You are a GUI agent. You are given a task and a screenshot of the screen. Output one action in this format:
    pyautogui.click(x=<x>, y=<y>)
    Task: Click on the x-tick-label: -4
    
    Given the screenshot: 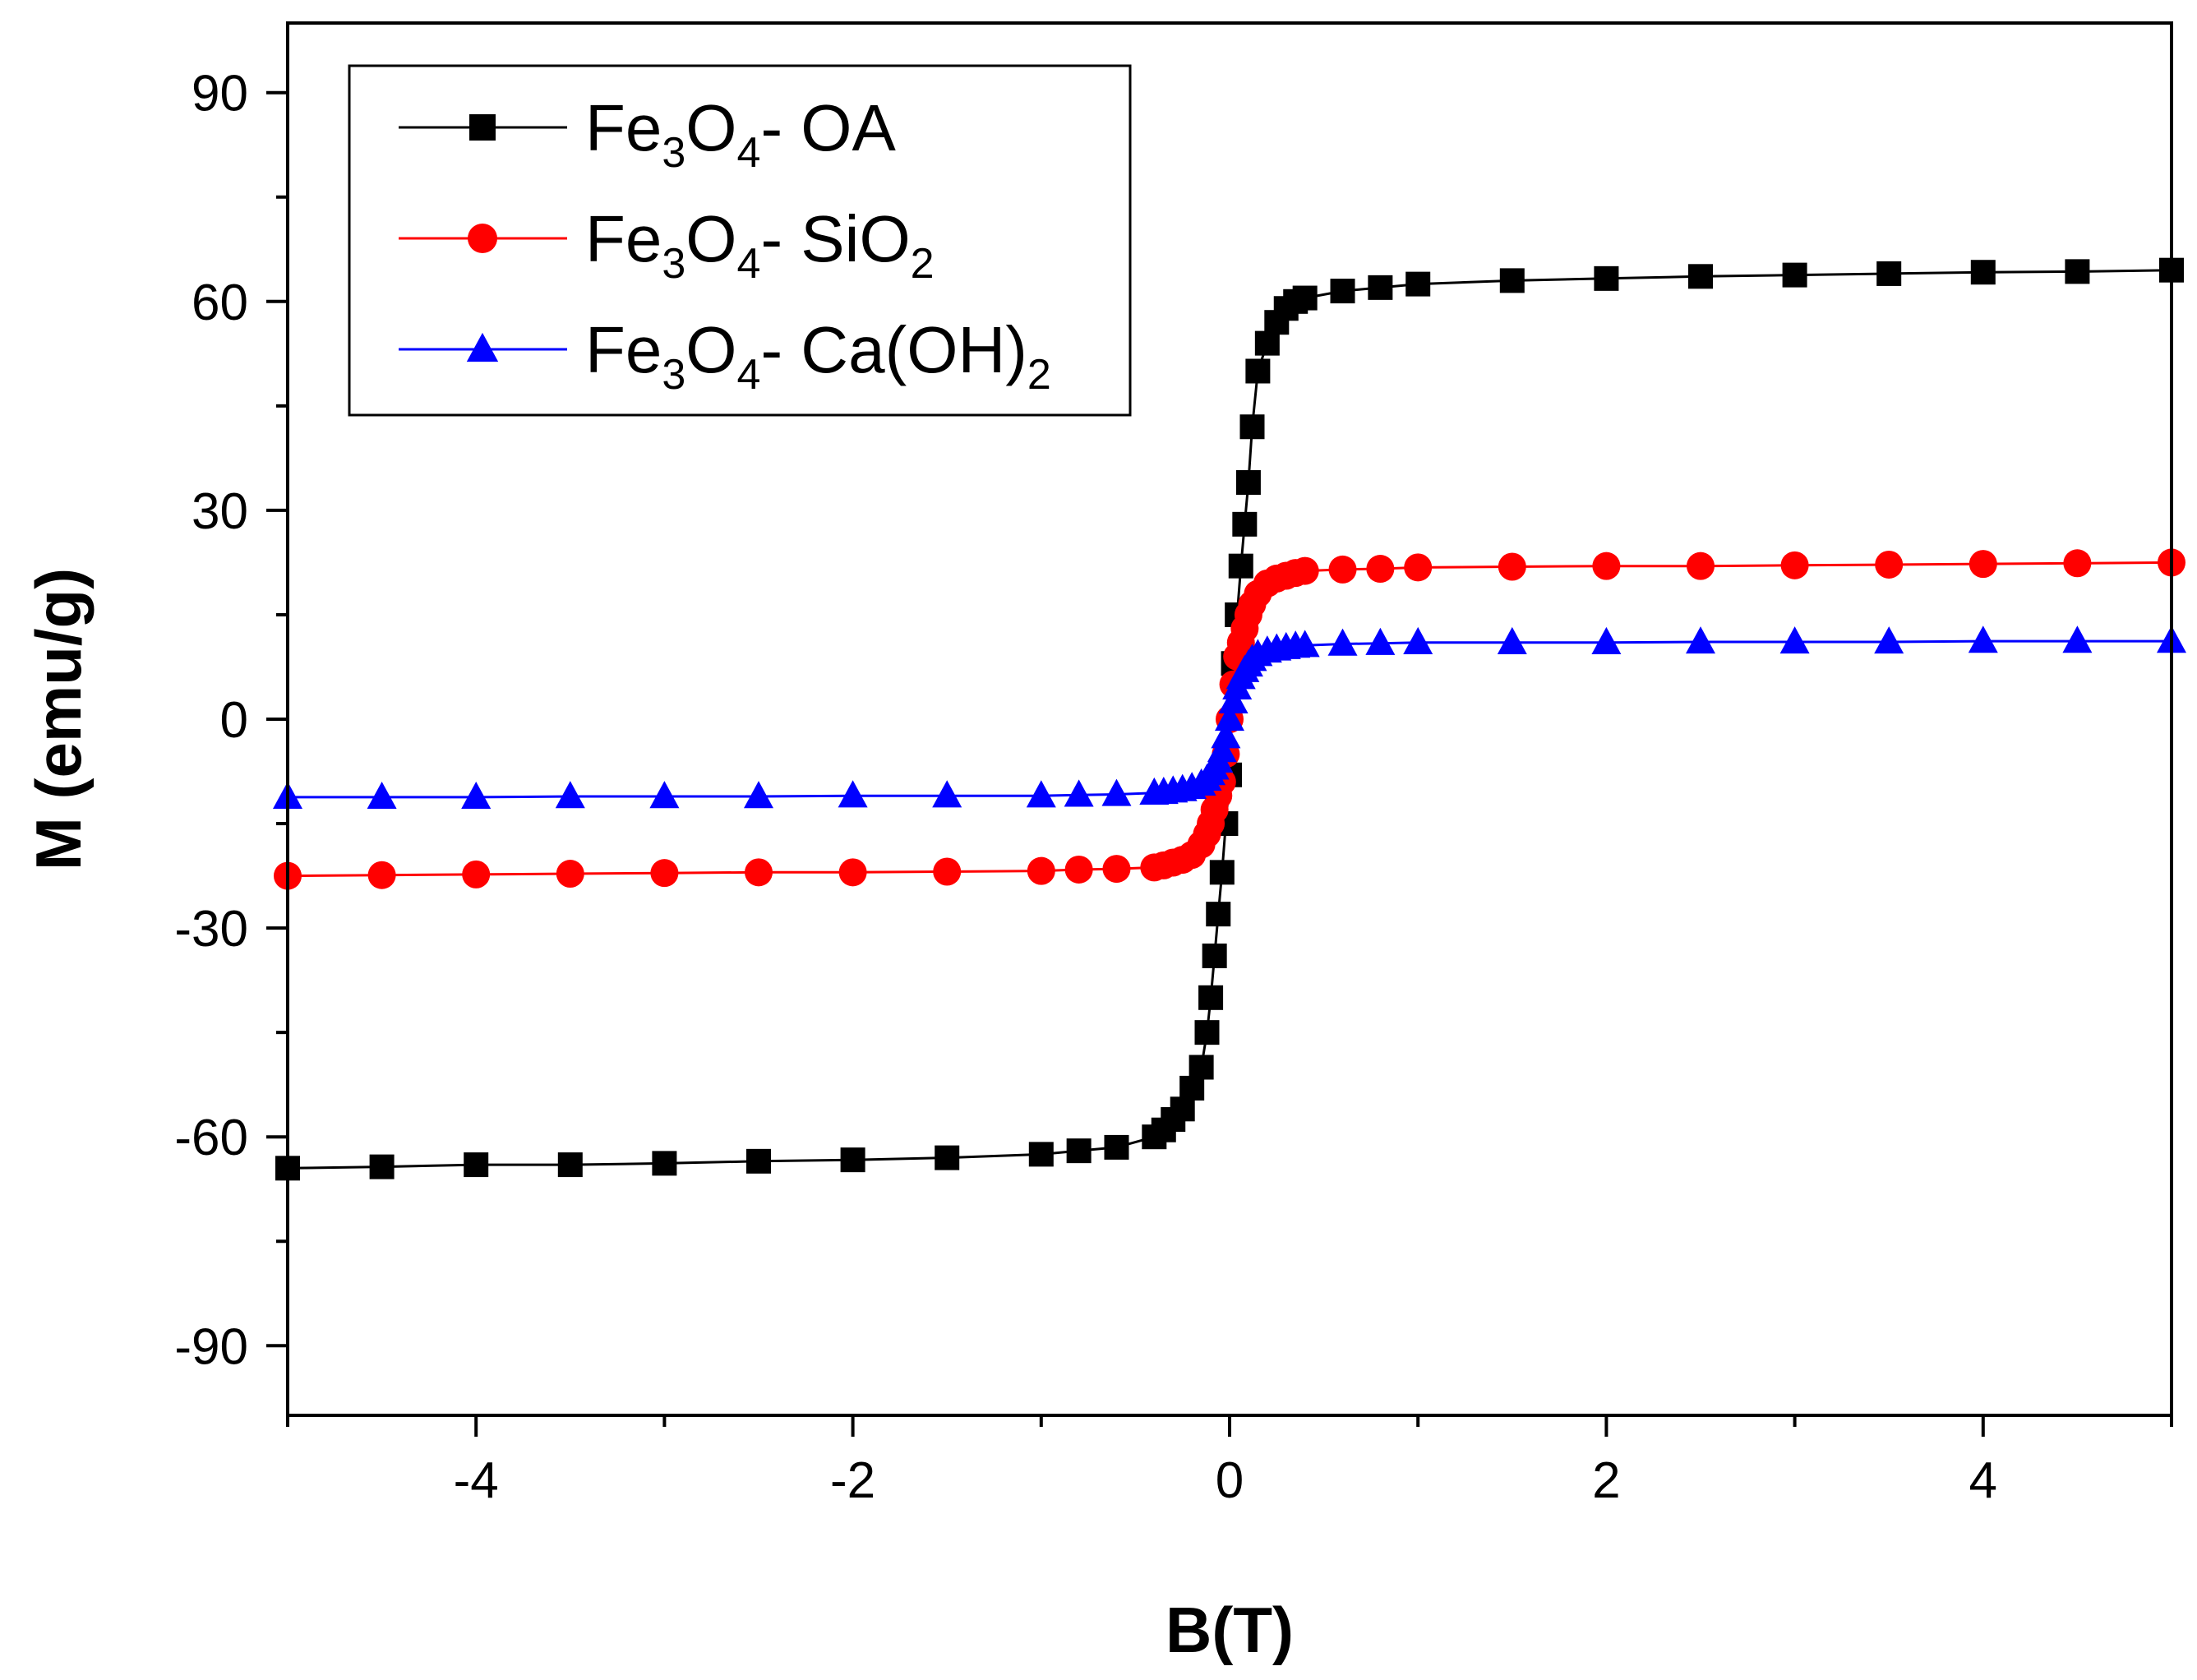 What is the action you would take?
    pyautogui.click(x=477, y=1480)
    